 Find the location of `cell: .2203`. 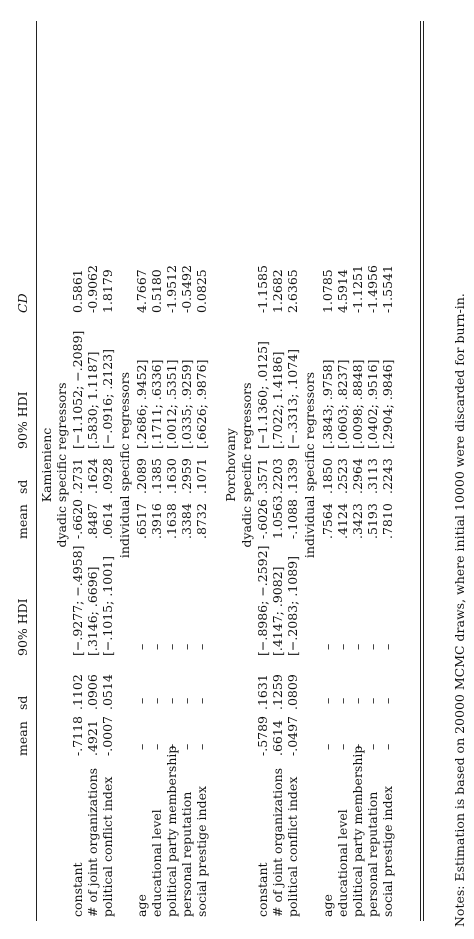

cell: .2203 is located at coordinates (277, 476).